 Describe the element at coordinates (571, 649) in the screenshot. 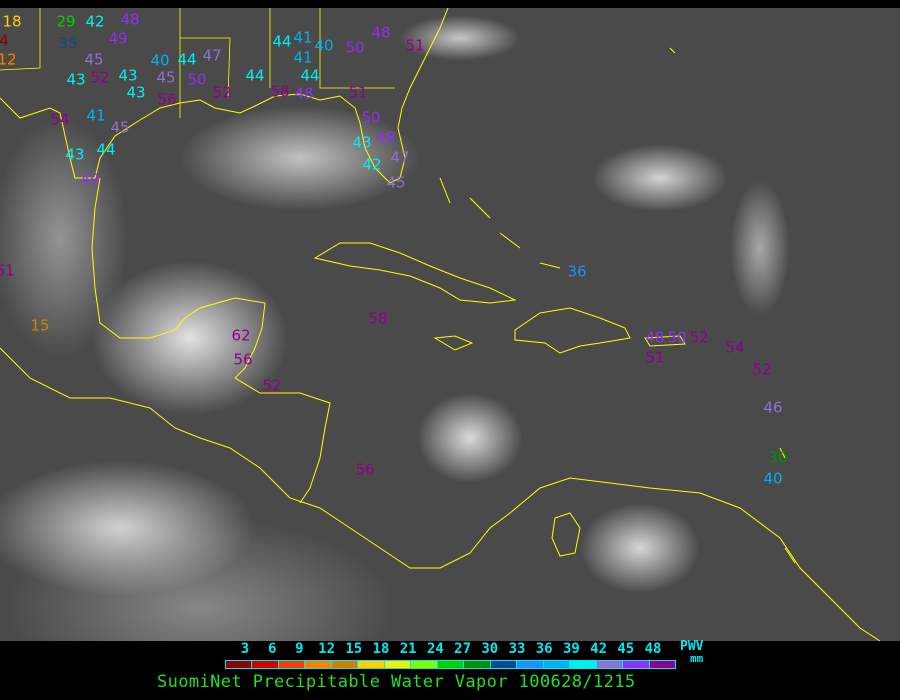

I see `legend-tick-label: 39` at that location.